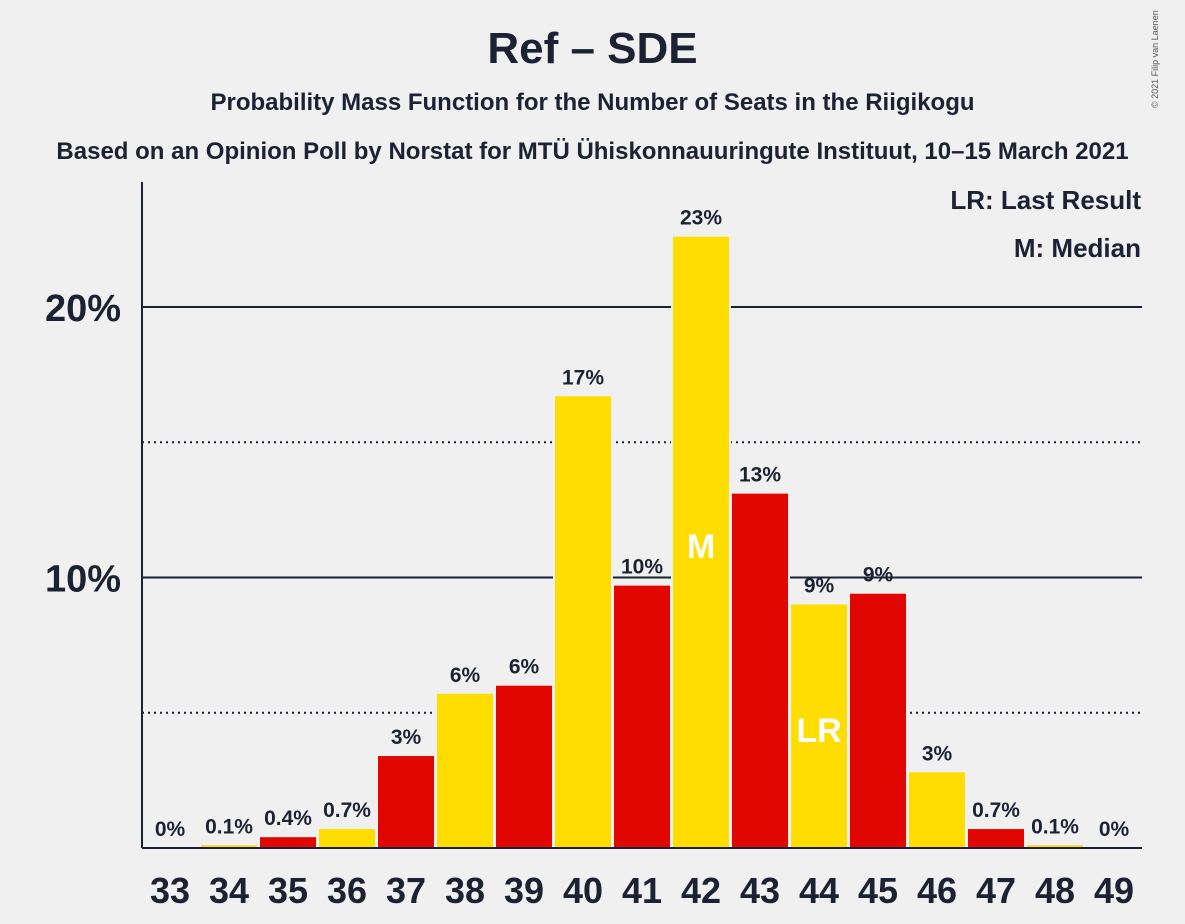 This screenshot has width=1185, height=924. What do you see at coordinates (701, 890) in the screenshot?
I see `x-tick-label-42: 42` at bounding box center [701, 890].